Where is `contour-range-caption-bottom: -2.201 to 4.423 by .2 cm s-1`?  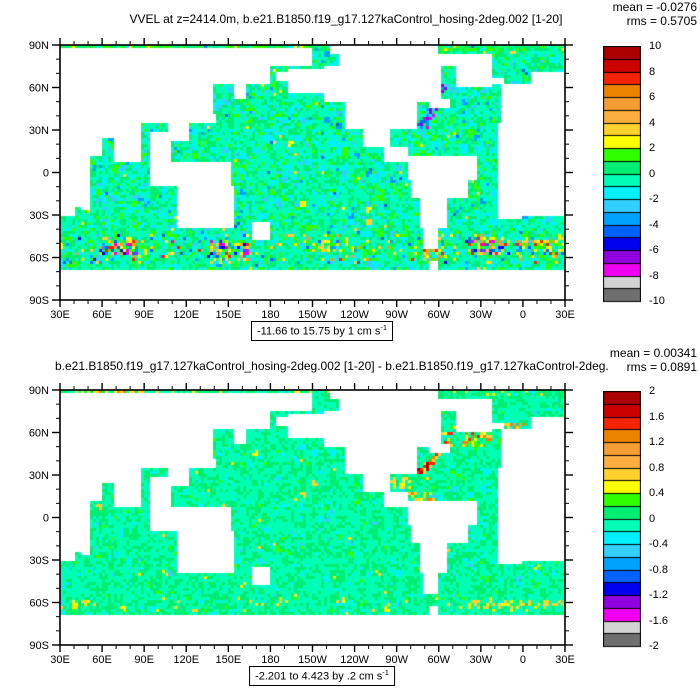
contour-range-caption-bottom: -2.201 to 4.423 by .2 cm s-1 is located at coordinates (322, 676).